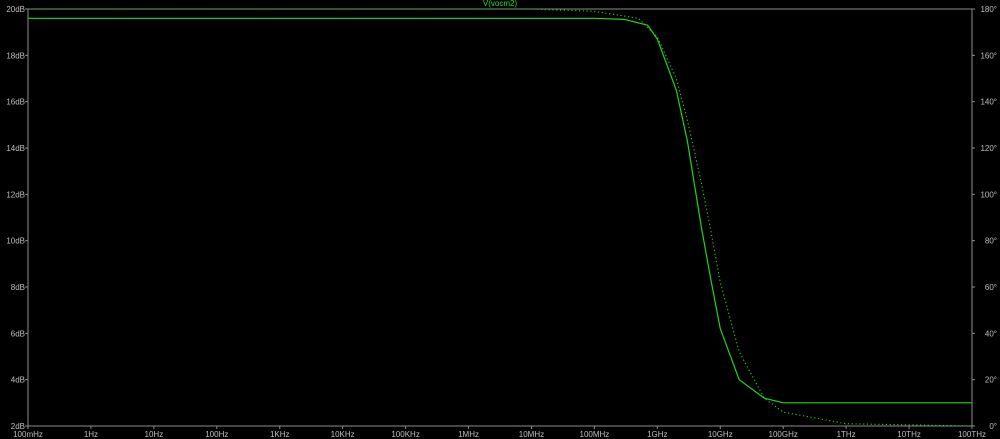  I want to click on x-tick-label: 100Hz, so click(216, 434).